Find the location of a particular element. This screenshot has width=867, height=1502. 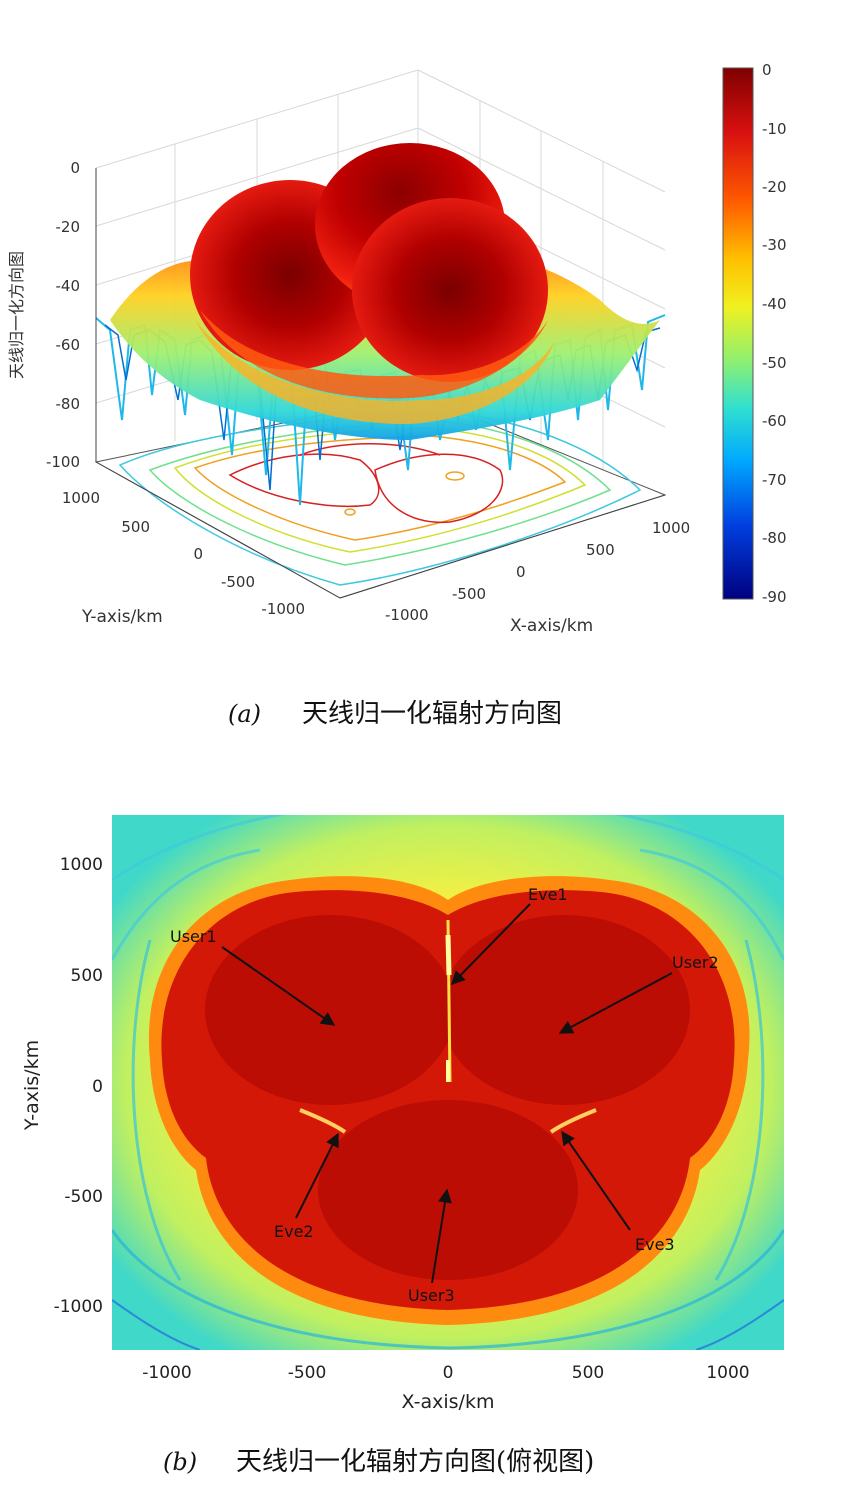

arrow-user1 is located at coordinates (278, 986).